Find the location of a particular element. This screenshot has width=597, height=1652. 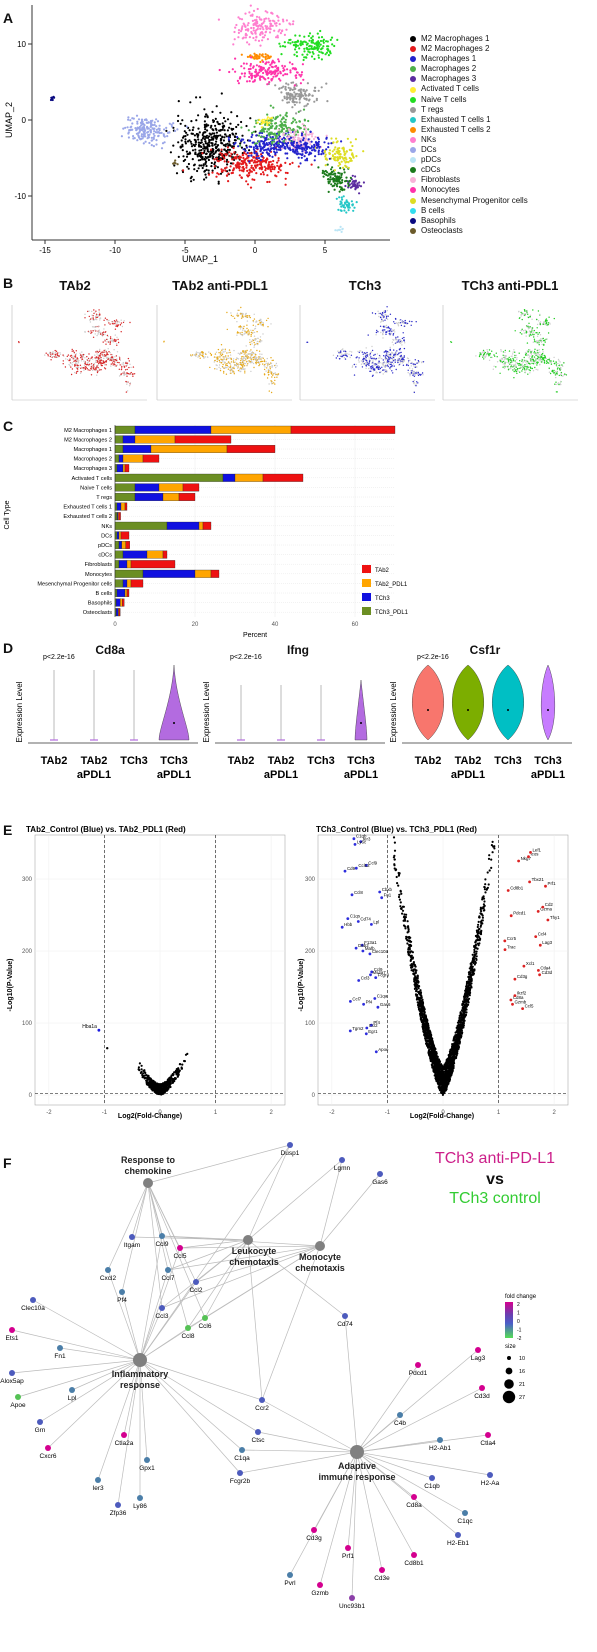

volcano-gene-label: Ccl2 is located at coordinates (373, 1025).